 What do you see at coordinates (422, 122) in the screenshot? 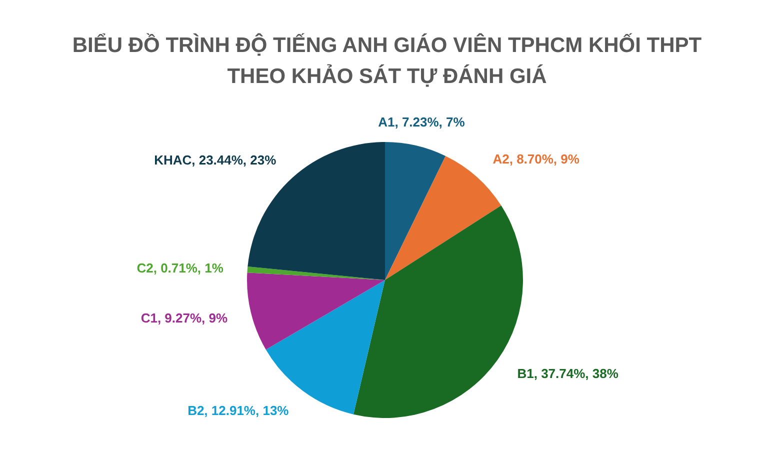
I see `slice-label: A1, 7.23%, 7%` at bounding box center [422, 122].